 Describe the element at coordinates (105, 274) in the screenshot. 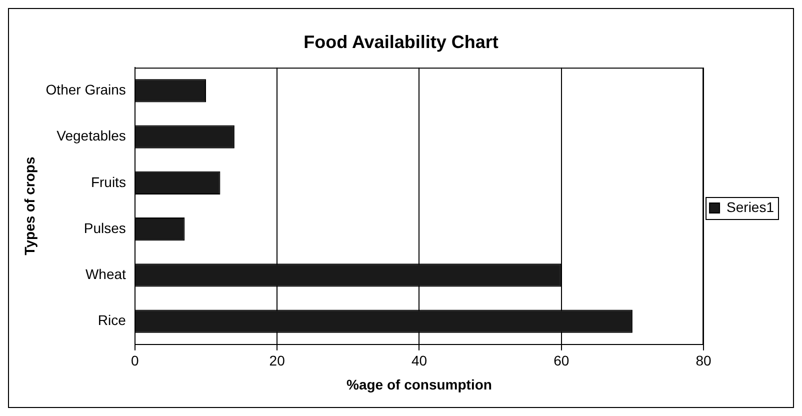

I see `y-tick-label: Wheat` at that location.